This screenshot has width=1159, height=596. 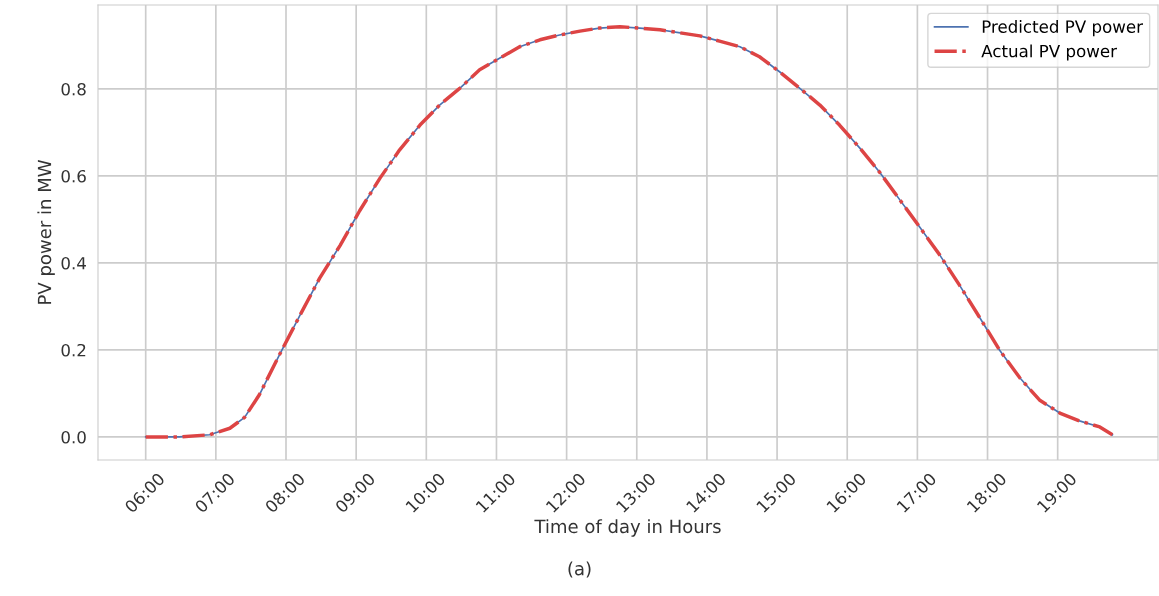 I want to click on y-tick-label: 0.0, so click(x=73, y=437).